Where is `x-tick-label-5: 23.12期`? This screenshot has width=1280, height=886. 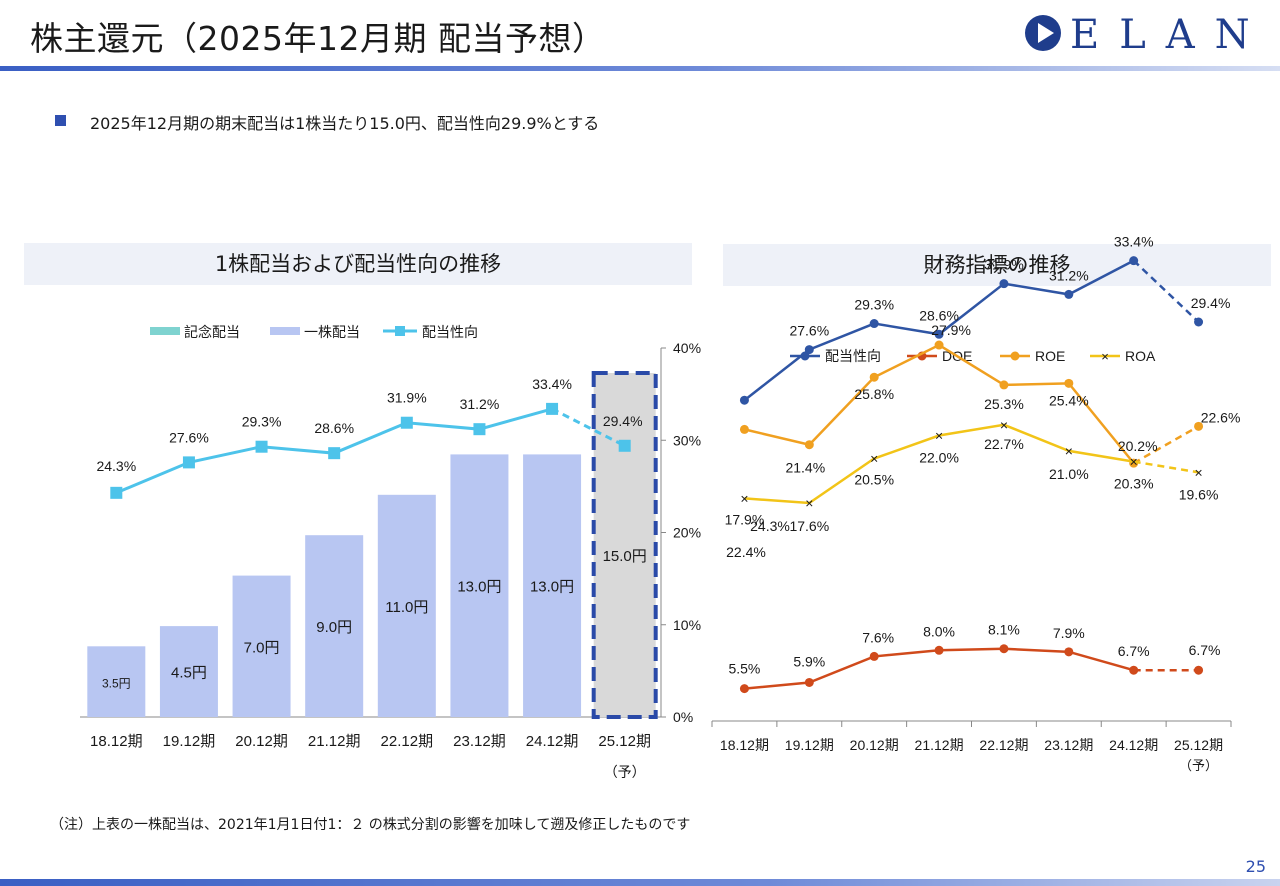
x-tick-label-5: 23.12期 is located at coordinates (479, 741).